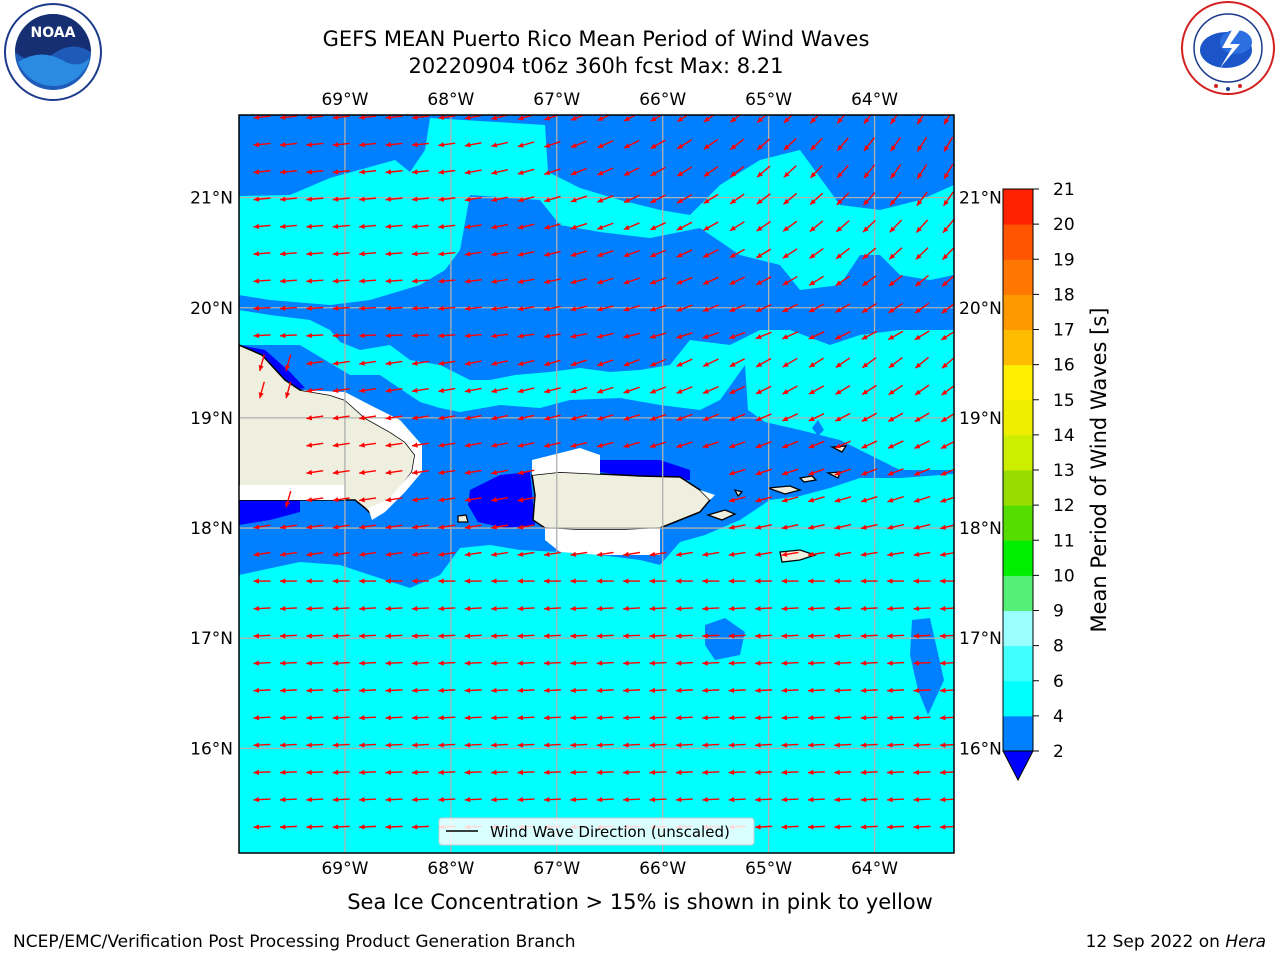 This screenshot has height=960, width=1280. What do you see at coordinates (980, 529) in the screenshot?
I see `lat-label-right: 18°N` at bounding box center [980, 529].